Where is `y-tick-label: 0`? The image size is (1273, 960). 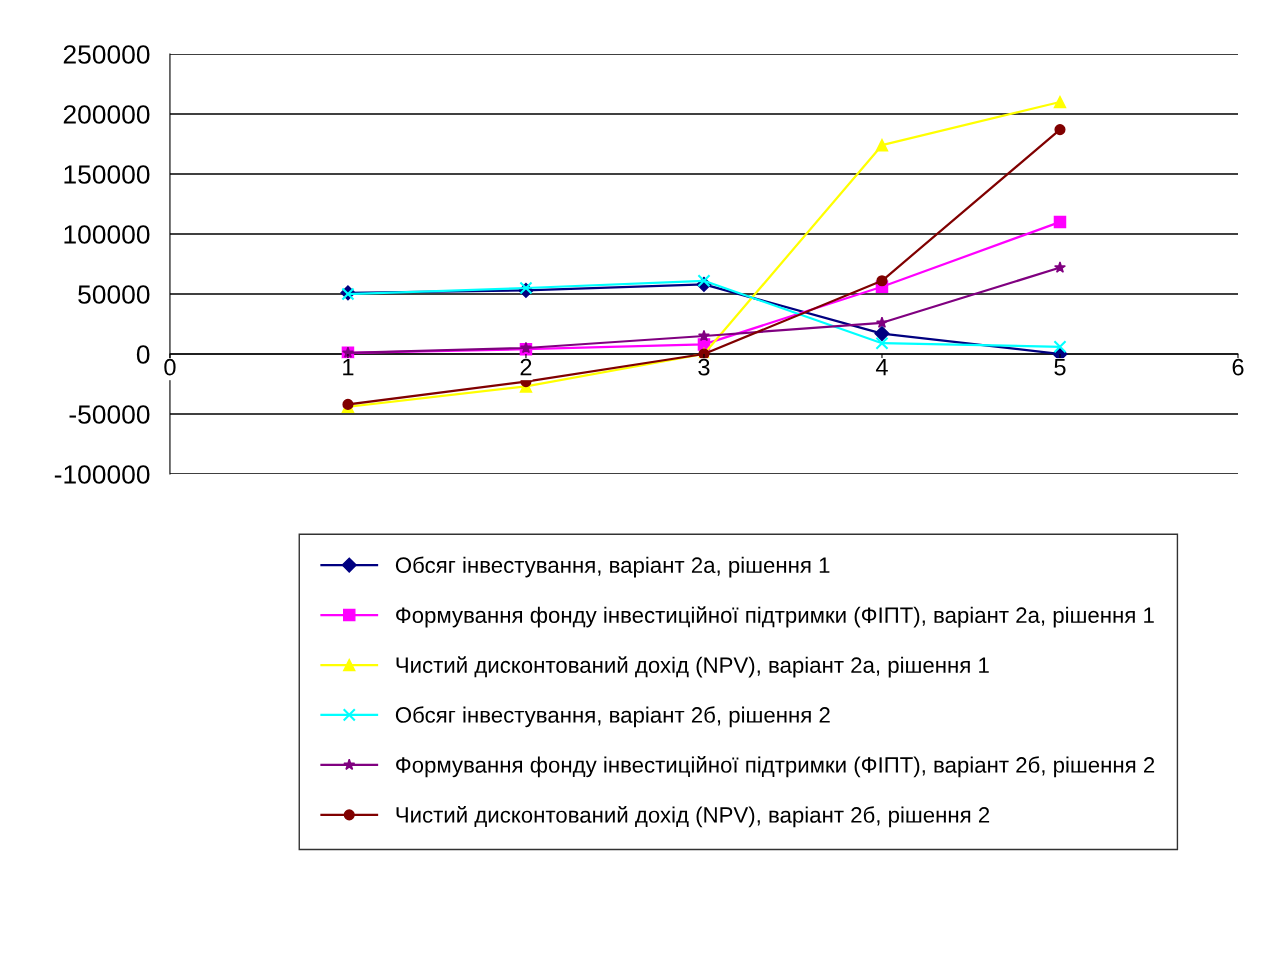
y-tick-label: 0 is located at coordinates (143, 354).